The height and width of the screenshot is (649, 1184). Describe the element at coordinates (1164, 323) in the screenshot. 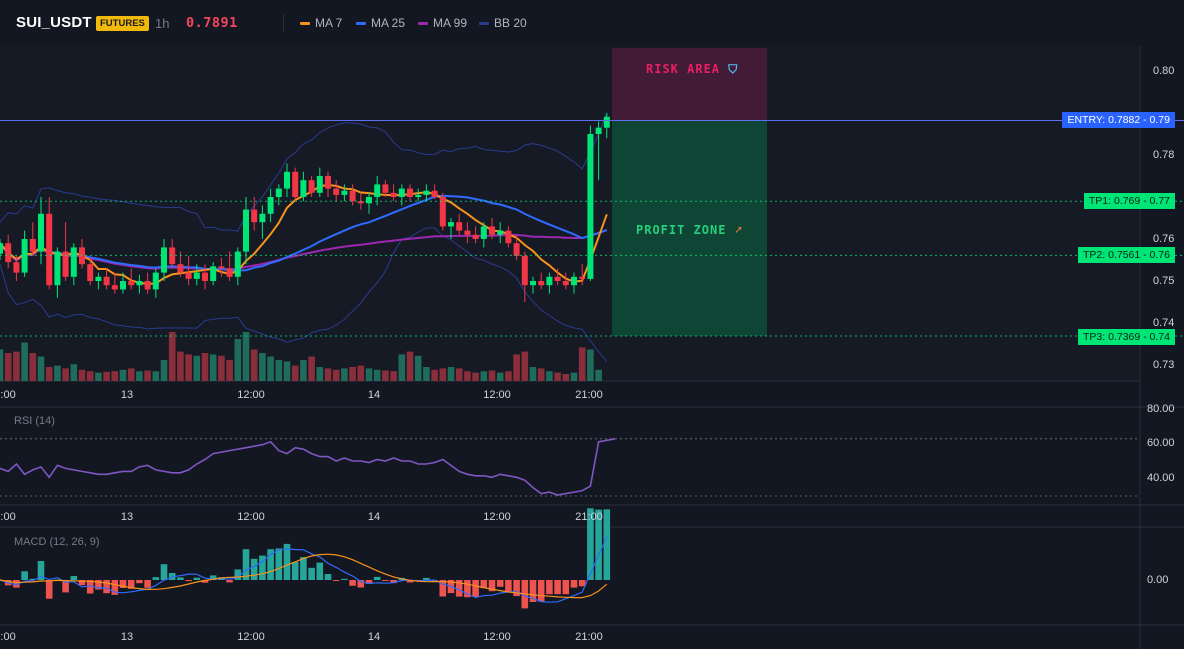

I see `price-tick: 0.74` at that location.